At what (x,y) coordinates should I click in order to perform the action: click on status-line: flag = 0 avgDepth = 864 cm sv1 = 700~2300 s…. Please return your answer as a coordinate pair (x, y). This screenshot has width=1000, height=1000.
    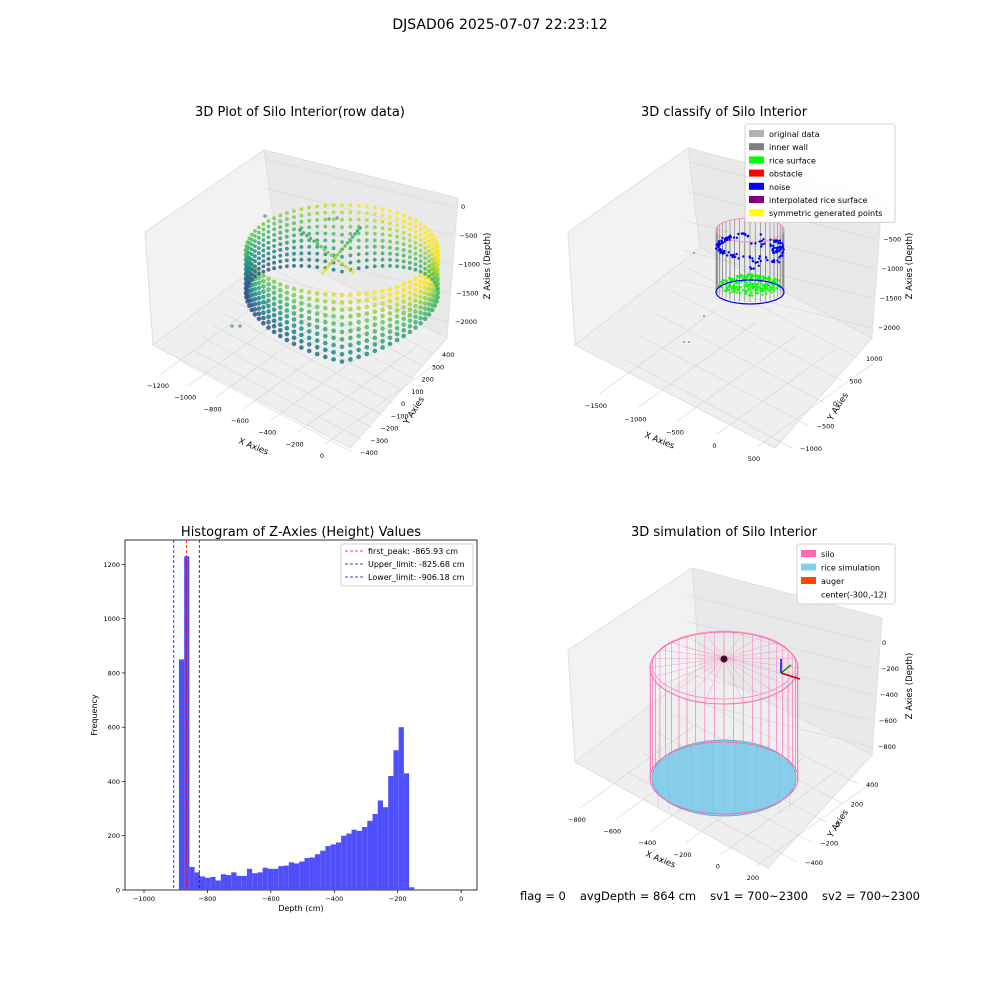
    Looking at the image, I should click on (727, 896).